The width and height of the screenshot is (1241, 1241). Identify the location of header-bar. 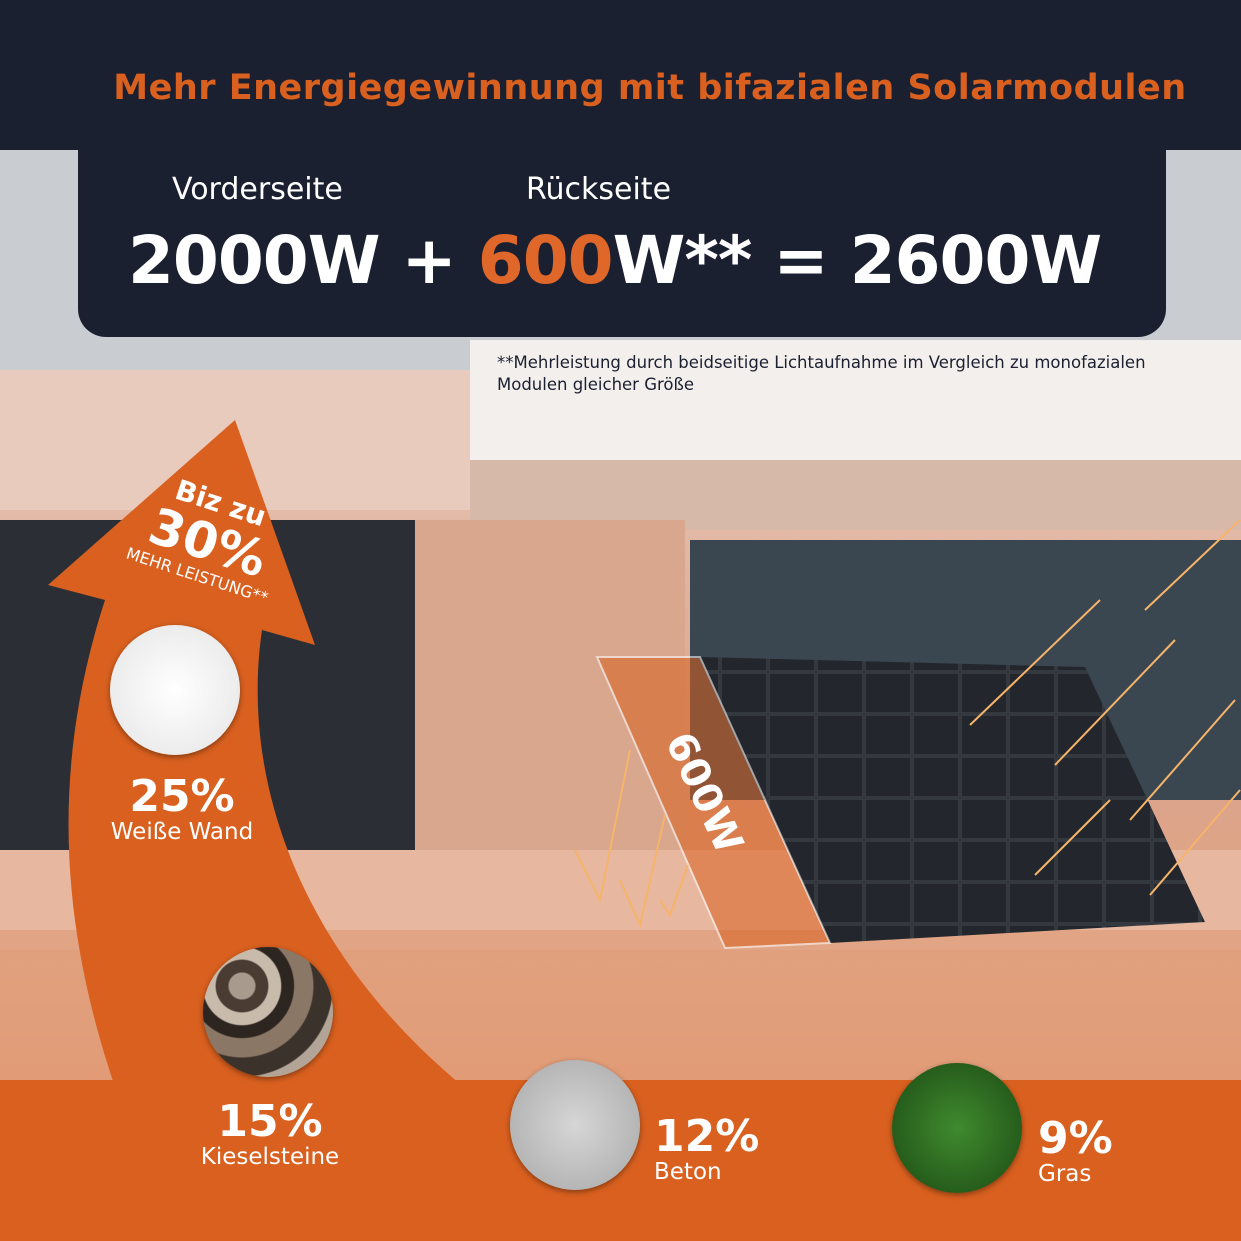
(620, 75).